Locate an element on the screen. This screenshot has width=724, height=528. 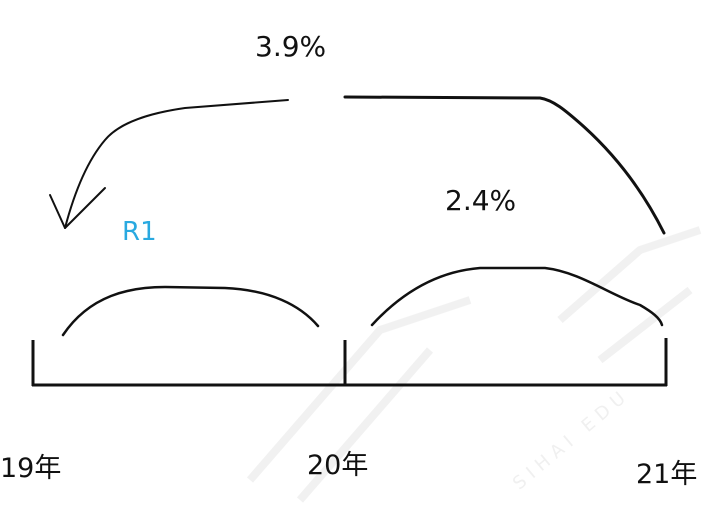
label-rate-overall: 3.9% is located at coordinates (291, 46).